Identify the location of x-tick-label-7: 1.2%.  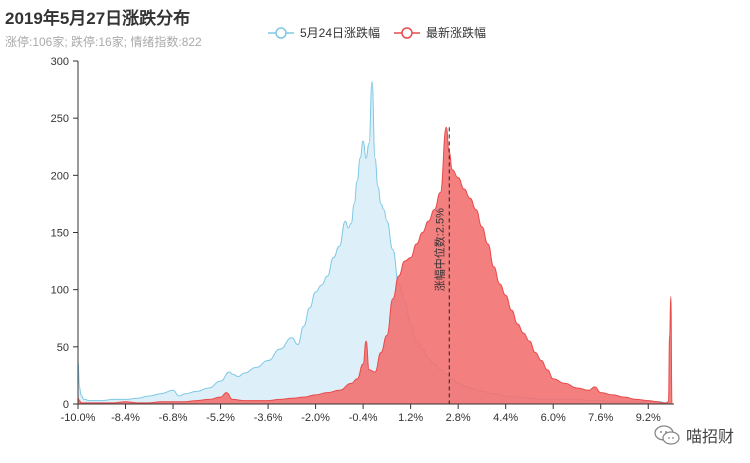
(410, 418).